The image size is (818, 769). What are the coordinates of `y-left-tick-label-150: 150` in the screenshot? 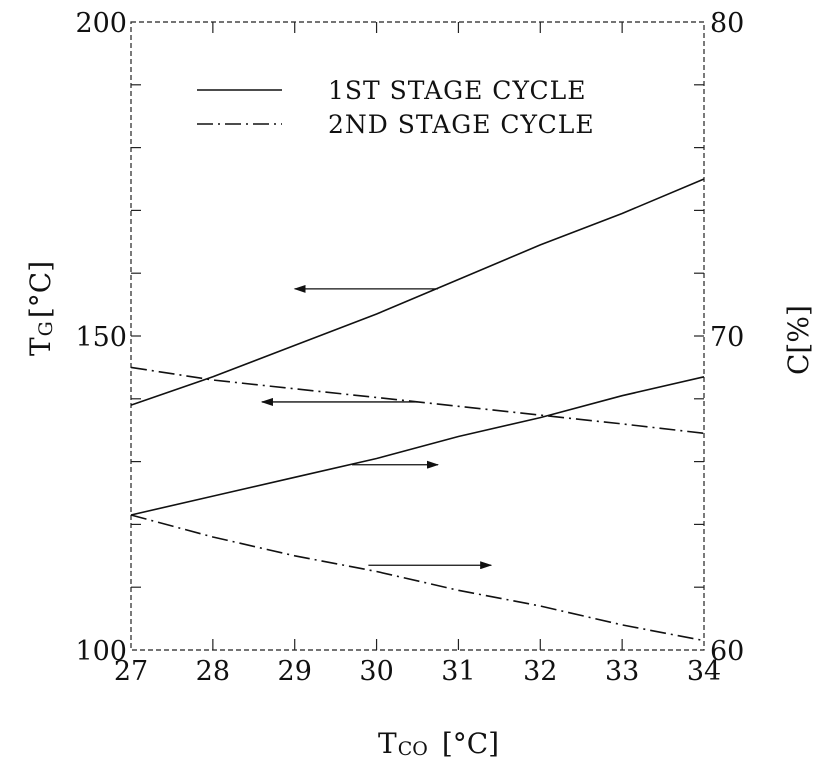 It's located at (101, 337).